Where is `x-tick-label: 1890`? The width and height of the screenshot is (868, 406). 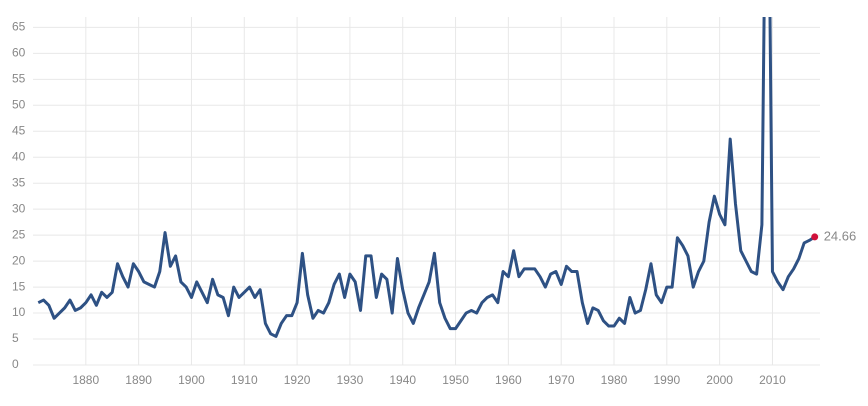 x-tick-label: 1890 is located at coordinates (138, 380).